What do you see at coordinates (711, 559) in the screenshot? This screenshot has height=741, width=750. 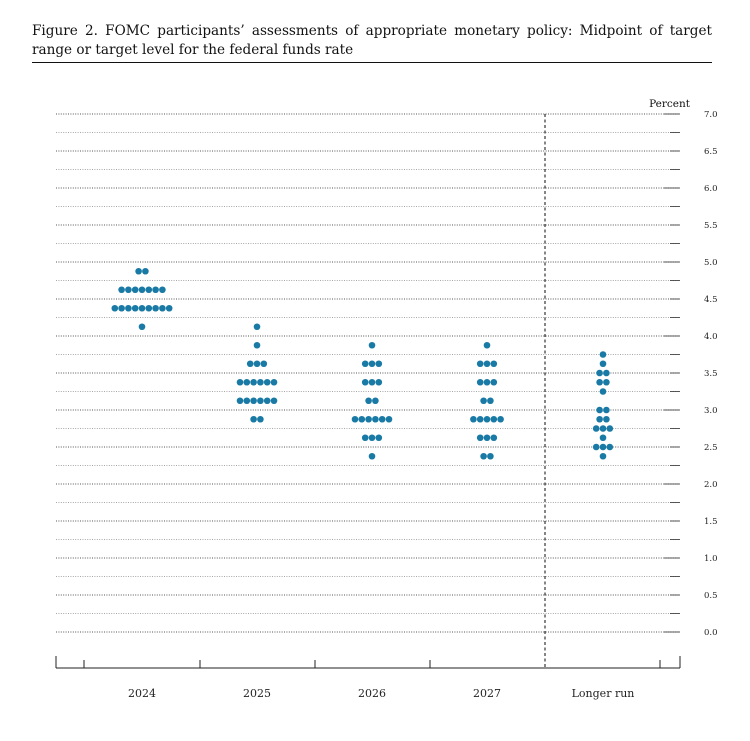 I see `y-tick-label: 1.0` at bounding box center [711, 559].